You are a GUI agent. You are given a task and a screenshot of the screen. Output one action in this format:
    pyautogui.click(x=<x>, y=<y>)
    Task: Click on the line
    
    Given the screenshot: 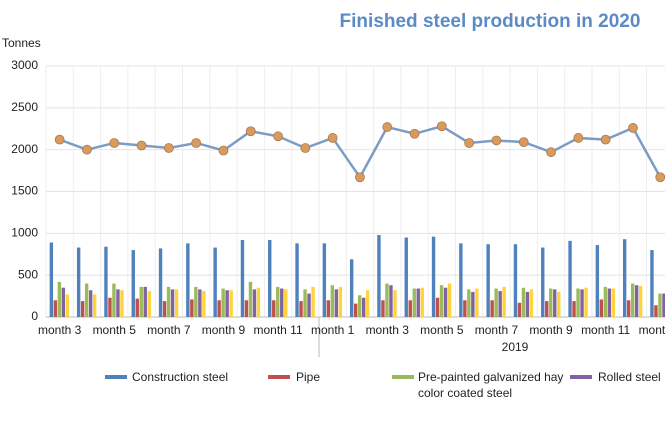 What is the action you would take?
    pyautogui.click(x=360, y=152)
    